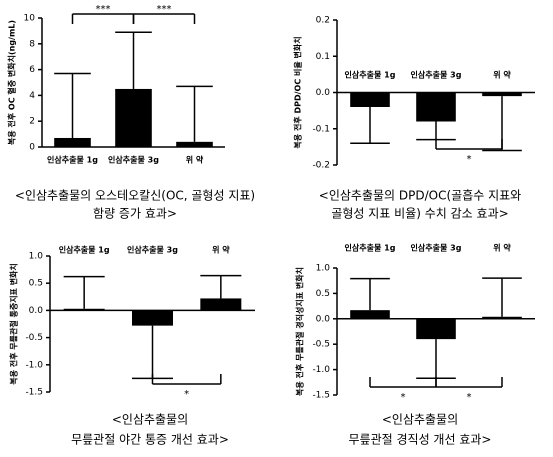 The height and width of the screenshot is (457, 553). I want to click on y-tick-label: 4, so click(32, 96).